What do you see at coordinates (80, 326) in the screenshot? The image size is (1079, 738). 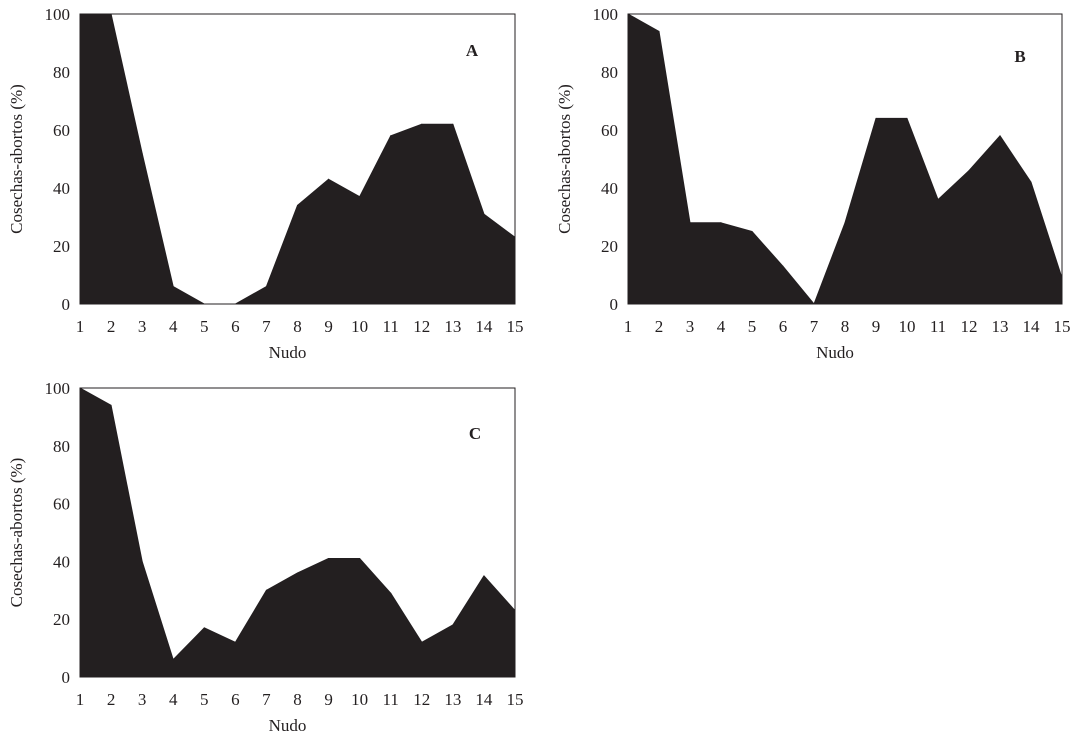 I see `x-tick-label: 1` at bounding box center [80, 326].